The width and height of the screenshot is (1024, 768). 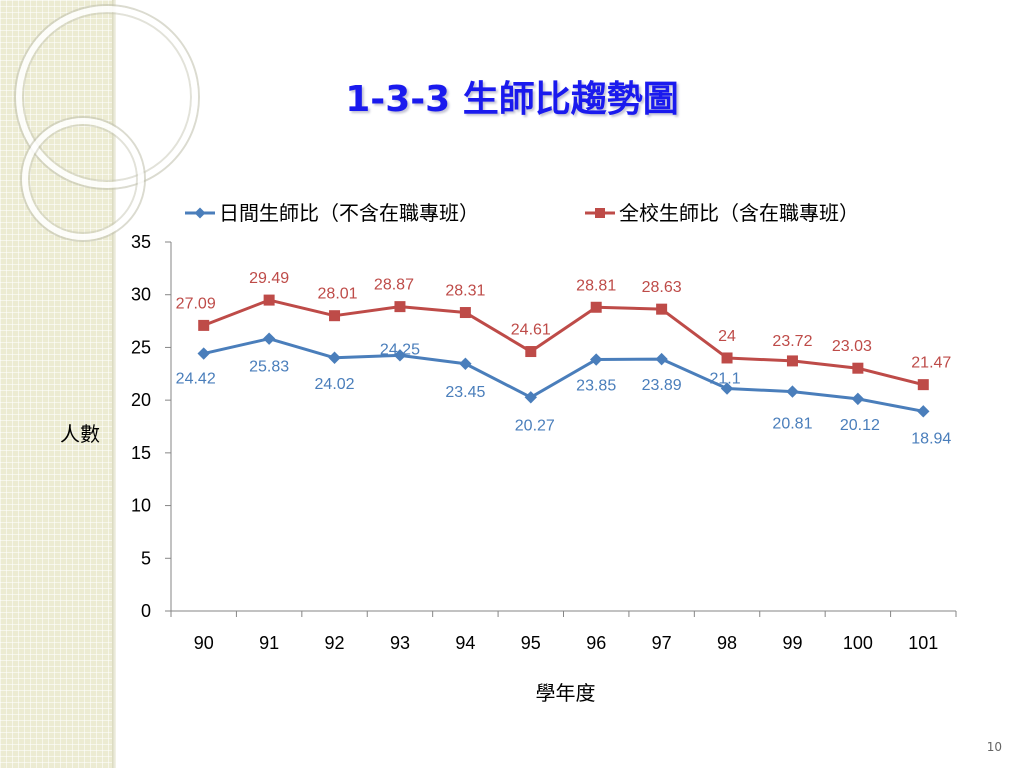 I want to click on data-label: 23.85, so click(x=596, y=386).